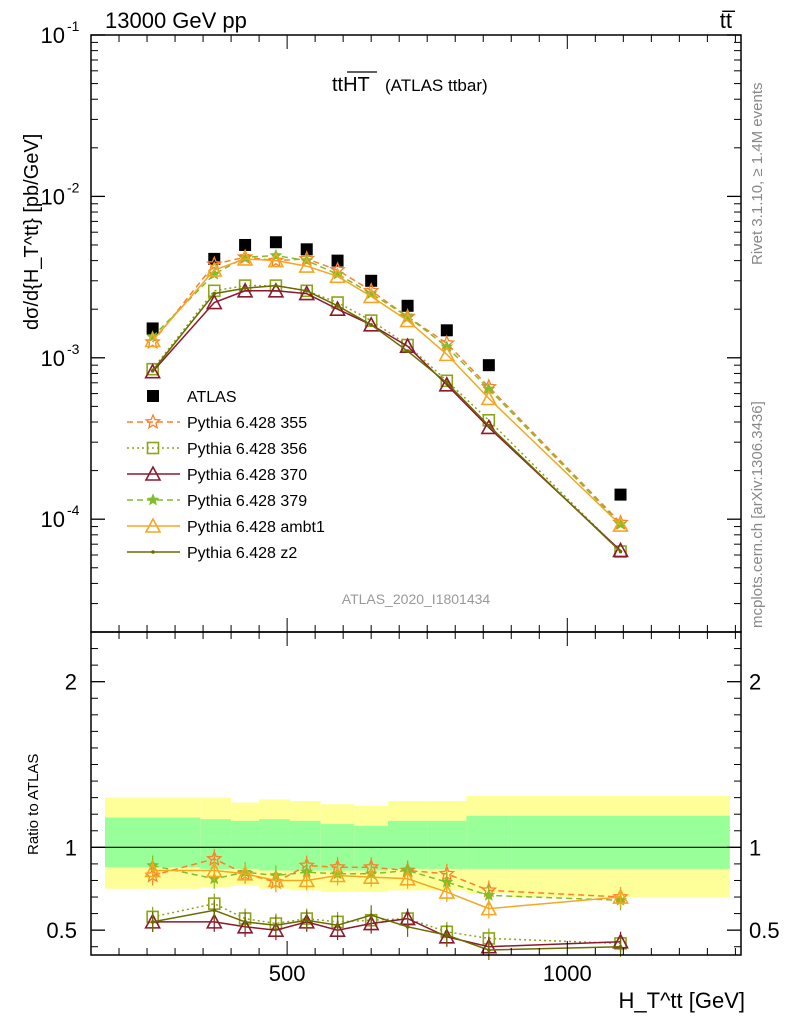  Describe the element at coordinates (71, 682) in the screenshot. I see `ratio-y-tick-label: 2` at that location.